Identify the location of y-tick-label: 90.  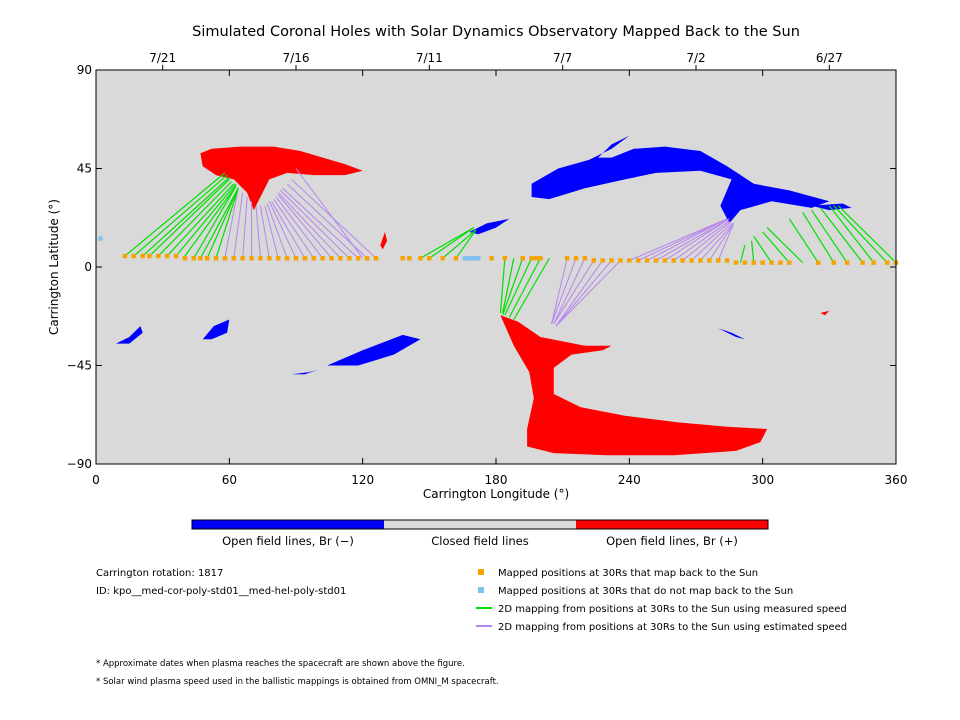
(84, 70).